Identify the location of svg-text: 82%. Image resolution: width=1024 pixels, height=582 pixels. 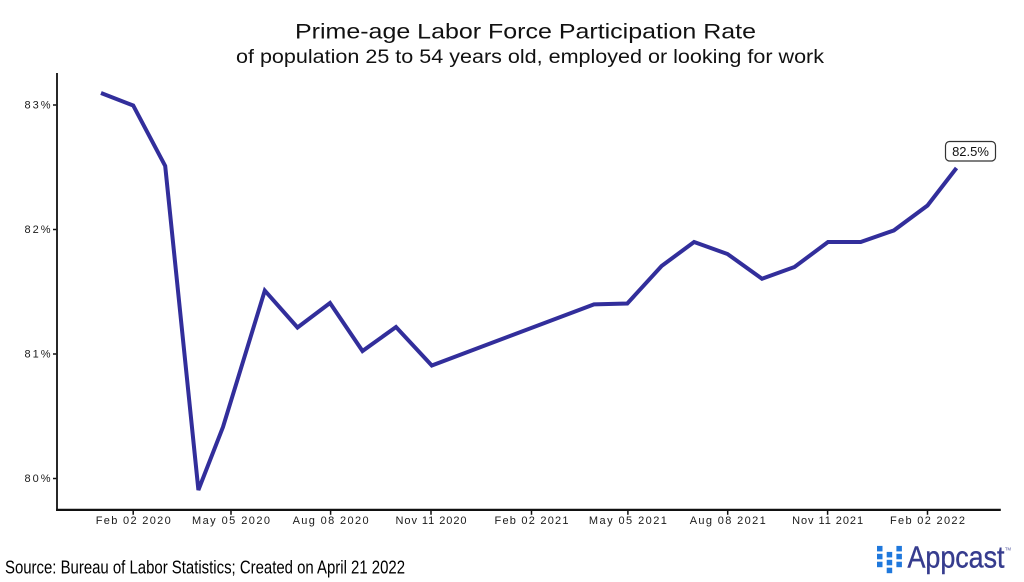
(38, 230).